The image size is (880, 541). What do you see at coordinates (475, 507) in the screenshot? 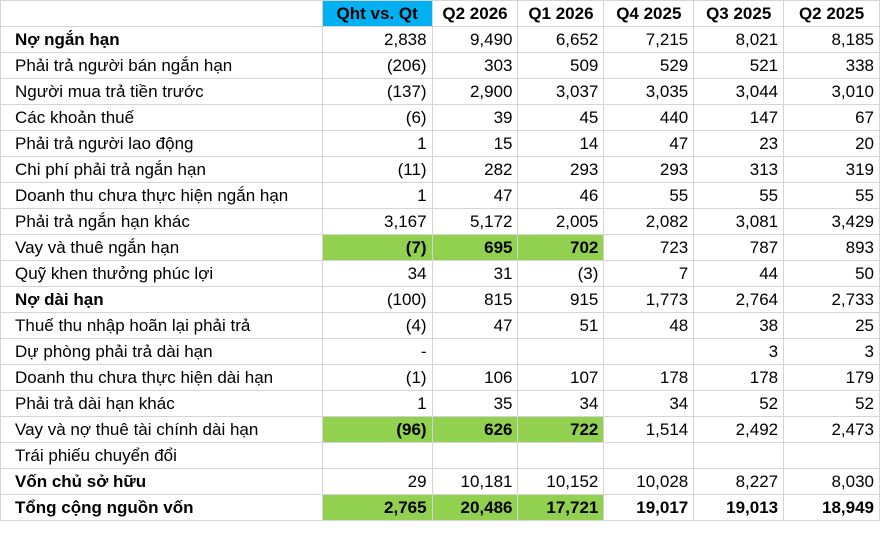
I see `value-cell: 20,486` at bounding box center [475, 507].